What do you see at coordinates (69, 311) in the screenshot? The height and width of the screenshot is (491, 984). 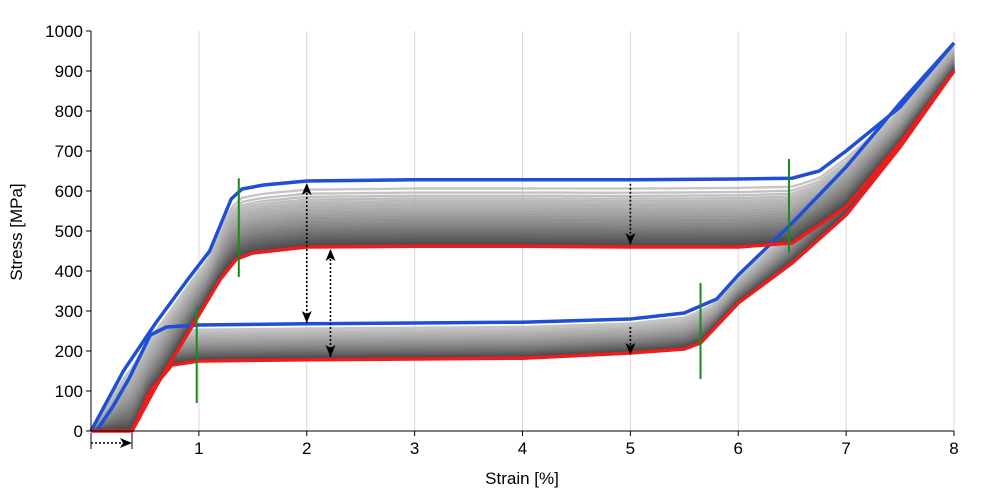 I see `y-tick-label: 300` at bounding box center [69, 311].